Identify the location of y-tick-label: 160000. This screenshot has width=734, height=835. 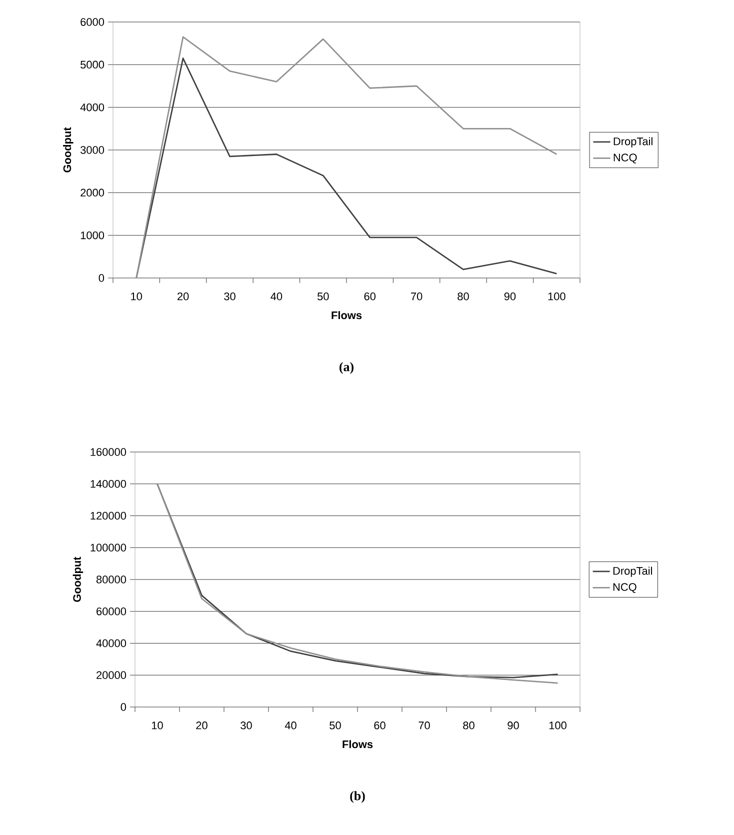
(108, 452).